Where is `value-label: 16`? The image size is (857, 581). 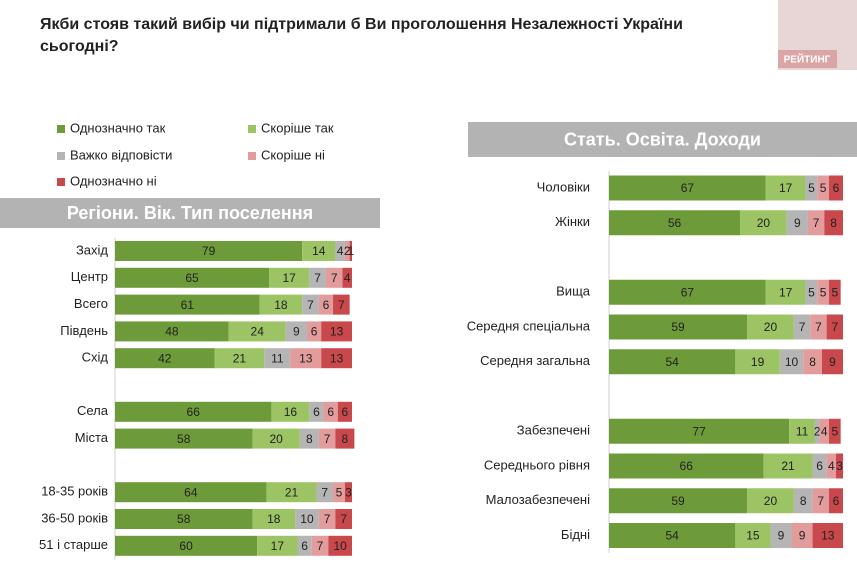
value-label: 16 is located at coordinates (291, 412).